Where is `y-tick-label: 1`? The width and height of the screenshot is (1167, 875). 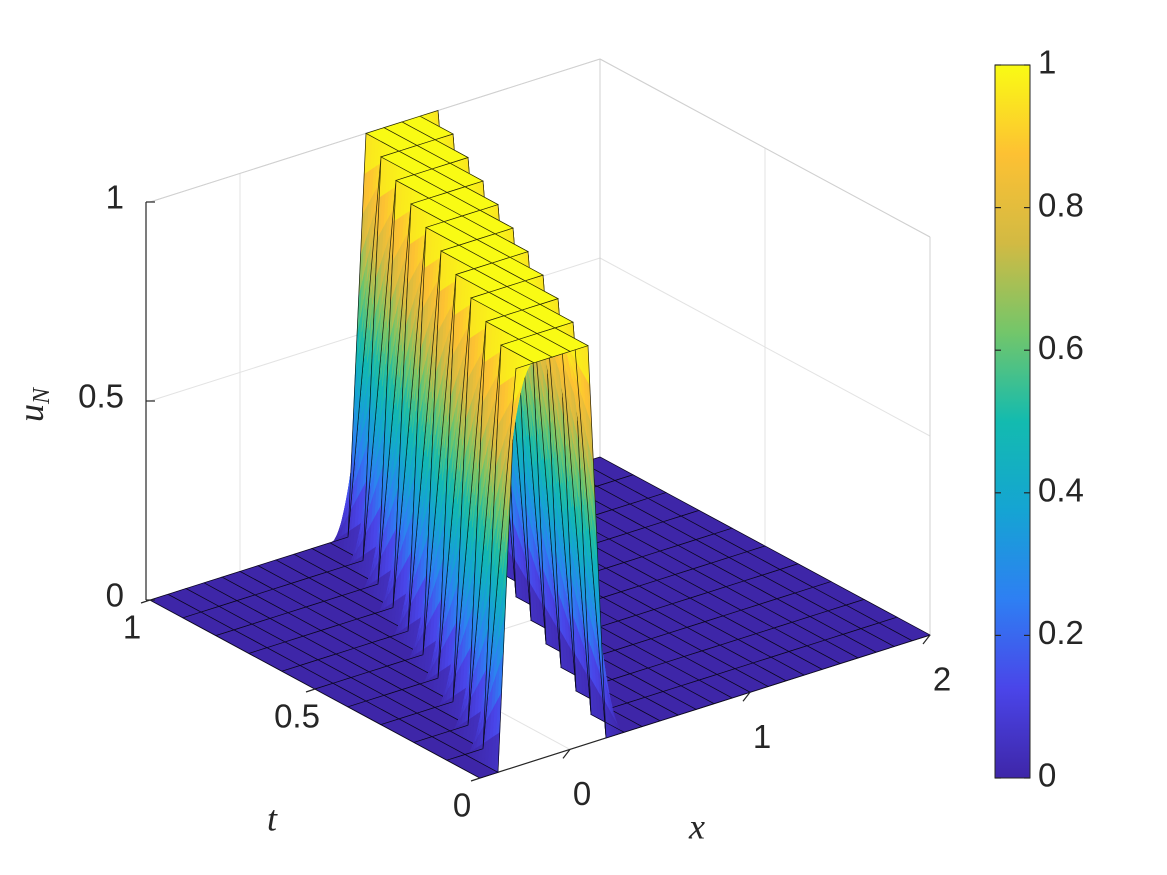 y-tick-label: 1 is located at coordinates (132, 627).